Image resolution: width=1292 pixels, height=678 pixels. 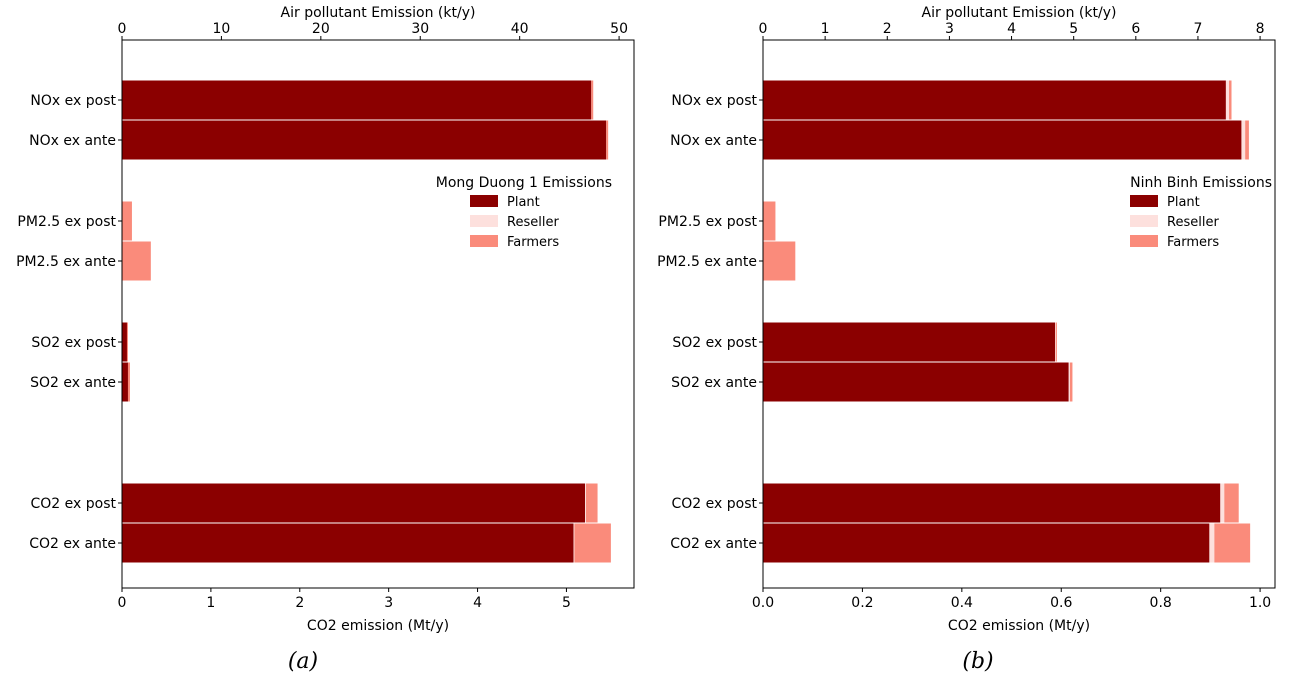 I want to click on bottom-tick-label: 4, so click(x=477, y=603).